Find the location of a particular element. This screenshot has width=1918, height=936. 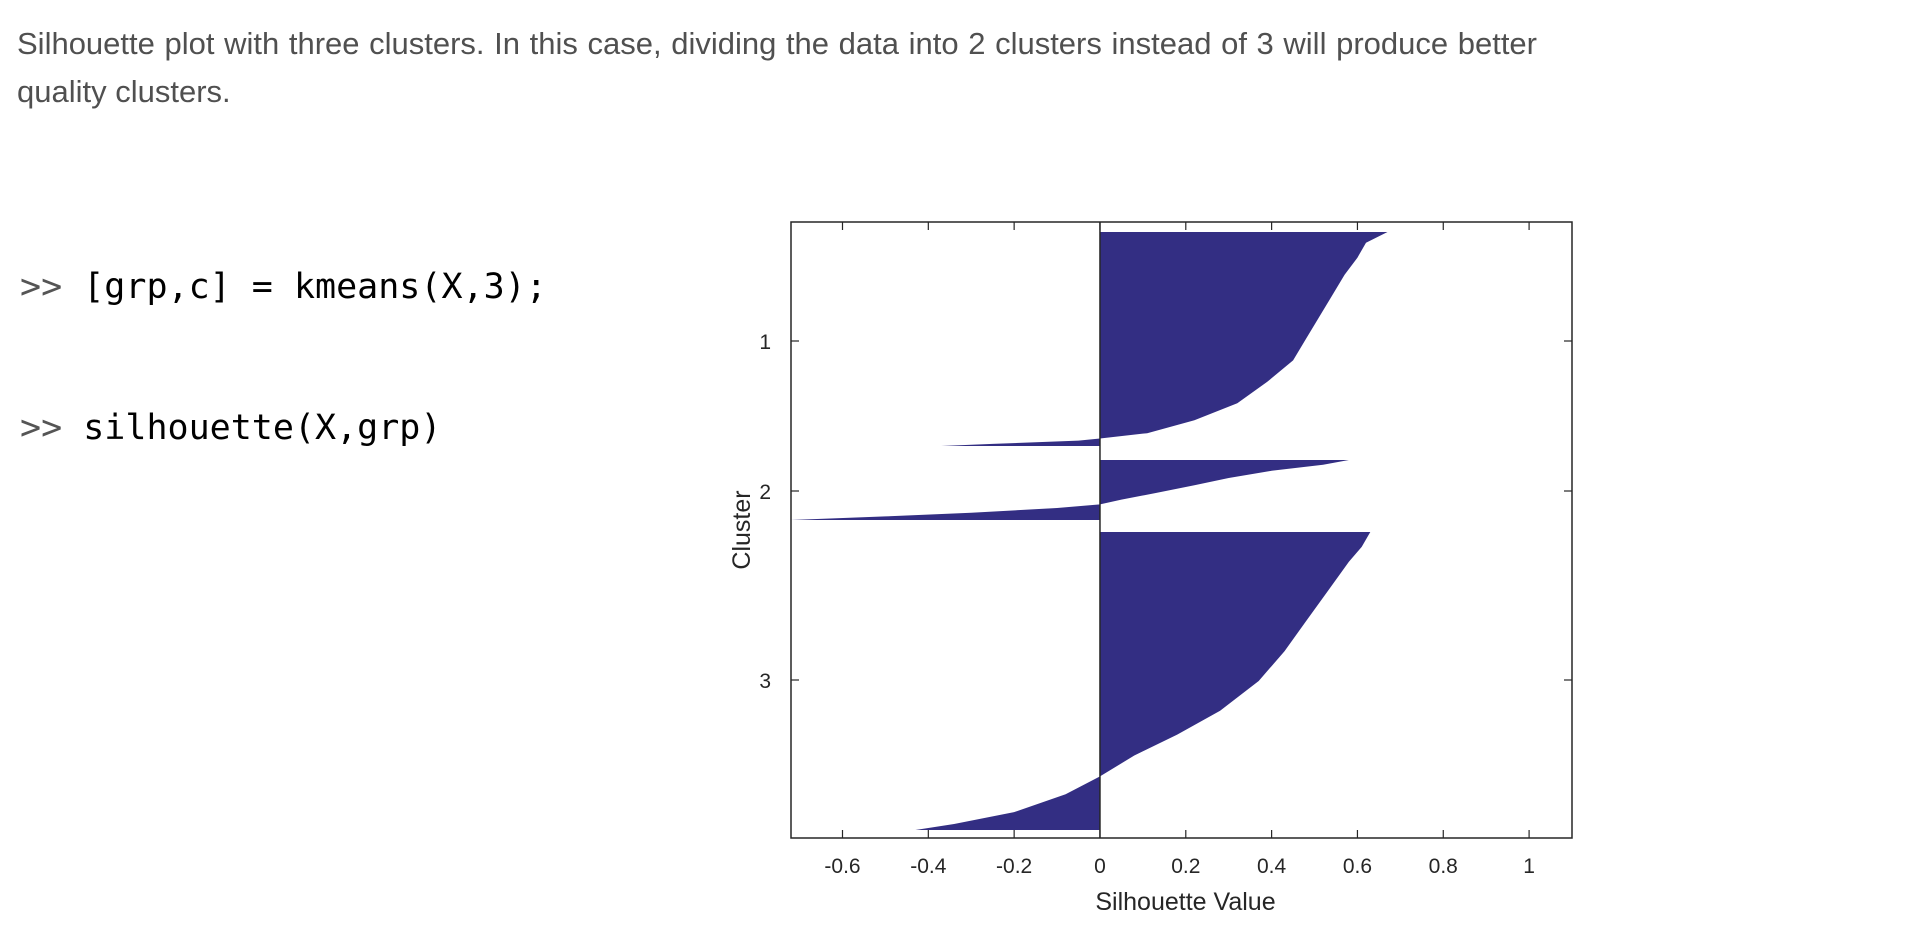

x-tick-label: 0.4 is located at coordinates (1272, 866).